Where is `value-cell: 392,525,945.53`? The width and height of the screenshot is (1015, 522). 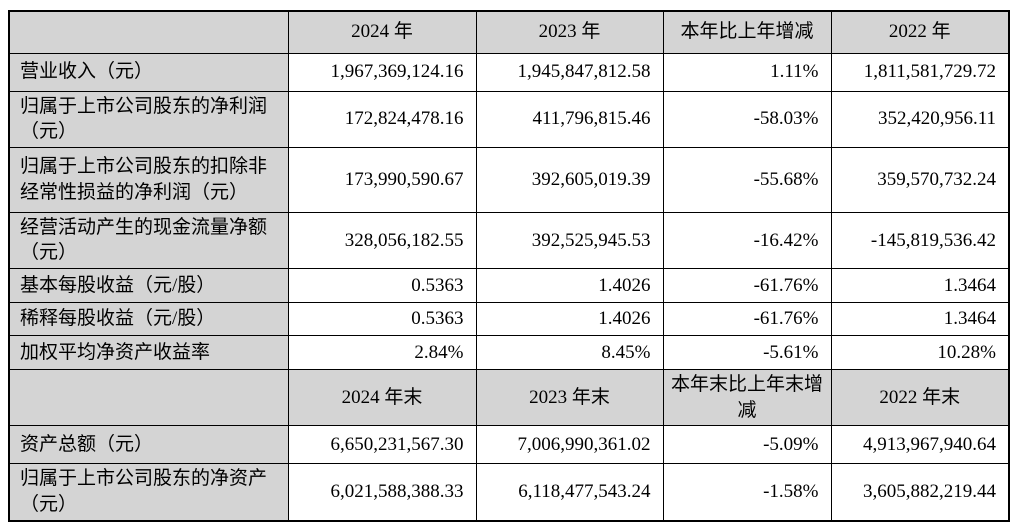 value-cell: 392,525,945.53 is located at coordinates (569, 240).